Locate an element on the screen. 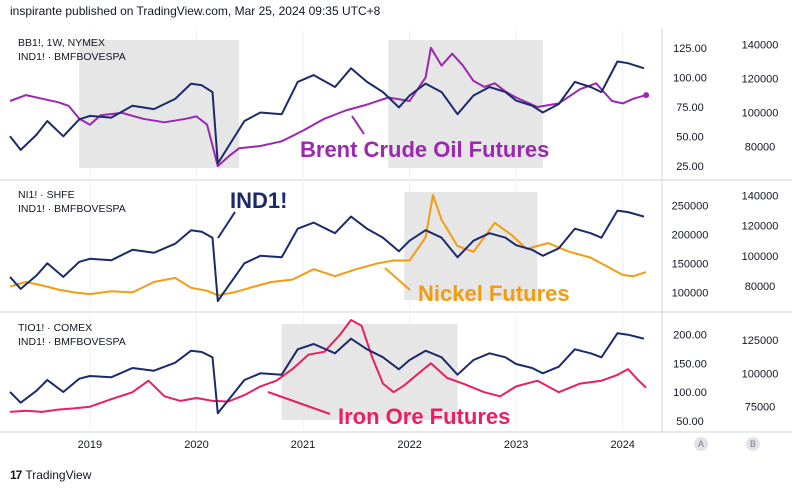  panel2-secondary-symbol: IND1! · BMFBOVESPA is located at coordinates (72, 209).